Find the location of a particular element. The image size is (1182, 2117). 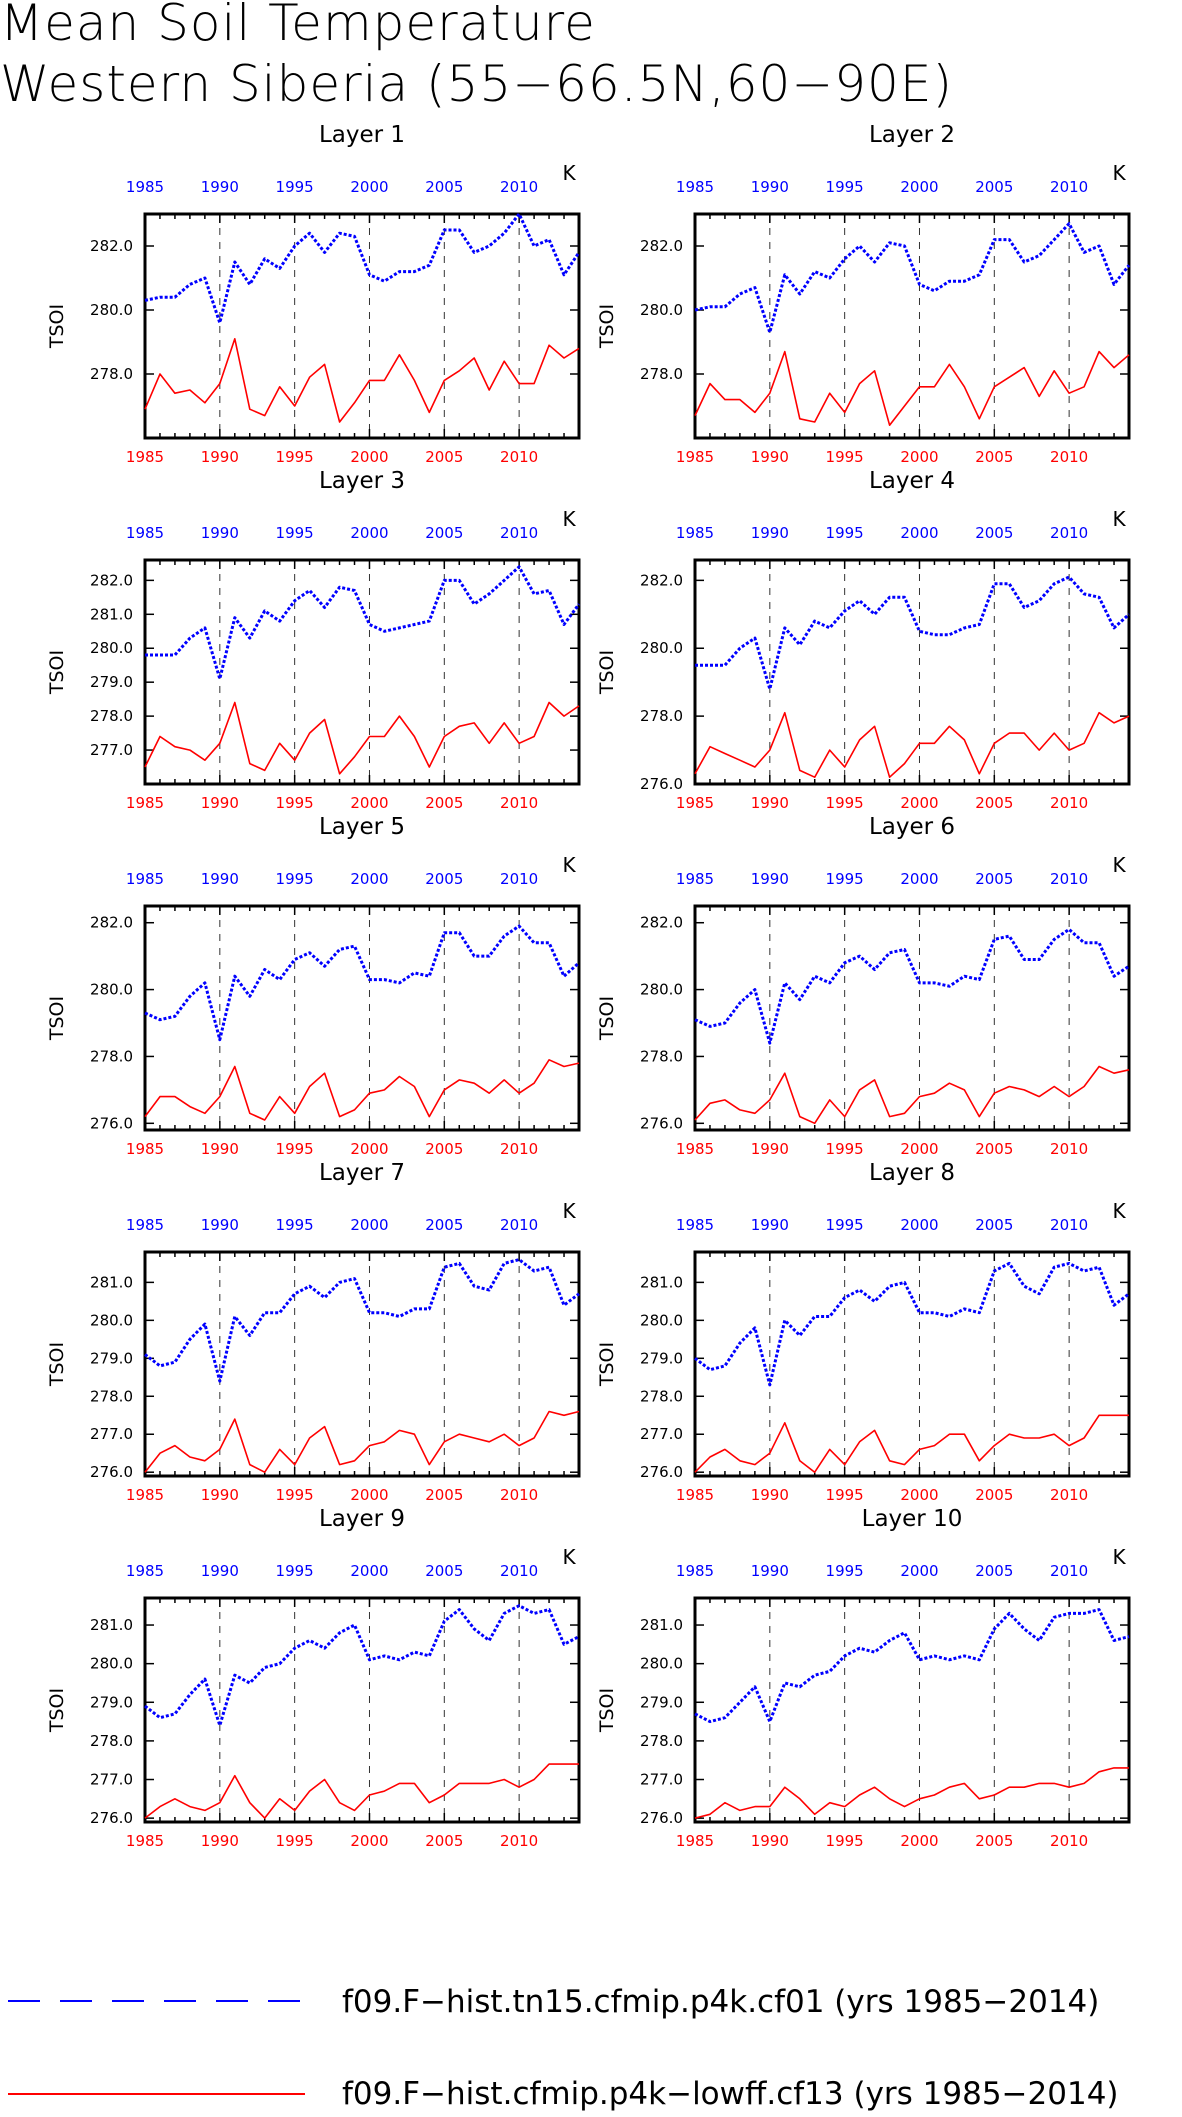

panel-3-ytick-label: 281.0 is located at coordinates (111, 614).